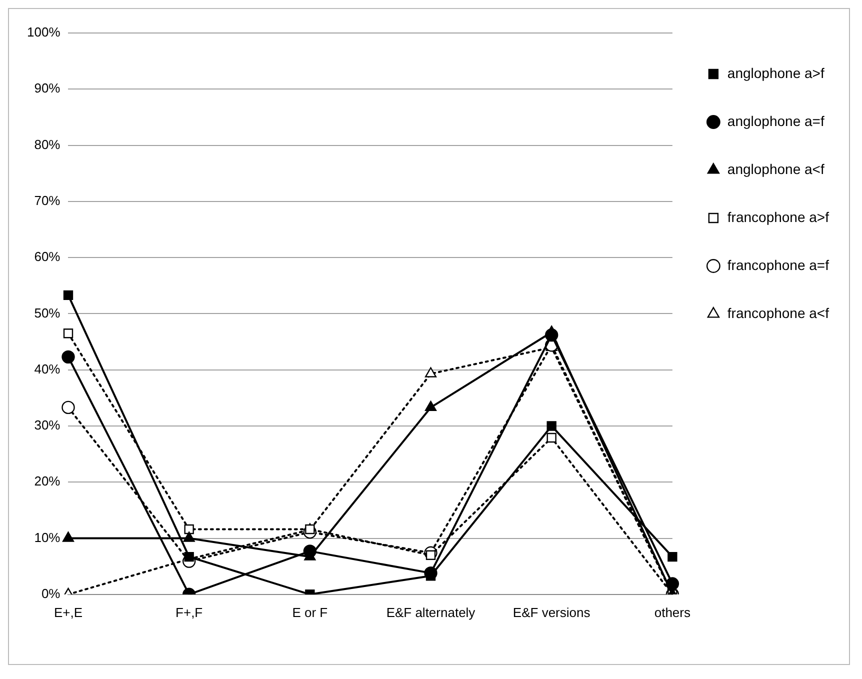 This screenshot has width=862, height=679. I want to click on x-tick-label: E&F versions, so click(551, 612).